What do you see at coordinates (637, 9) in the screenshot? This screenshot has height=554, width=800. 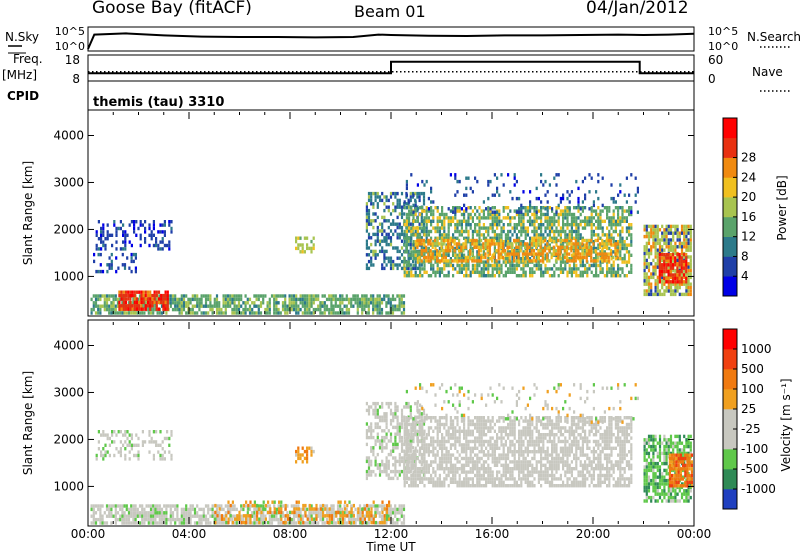 I see `date-title: 04/Jan/2012` at bounding box center [637, 9].